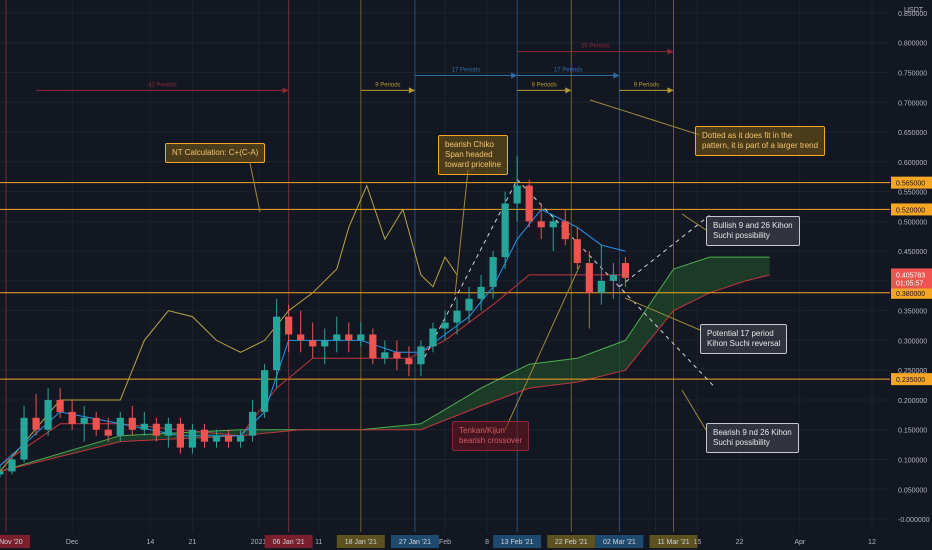 The width and height of the screenshot is (932, 550). I want to click on price-level-tag-label: 0.380000, so click(910, 294).